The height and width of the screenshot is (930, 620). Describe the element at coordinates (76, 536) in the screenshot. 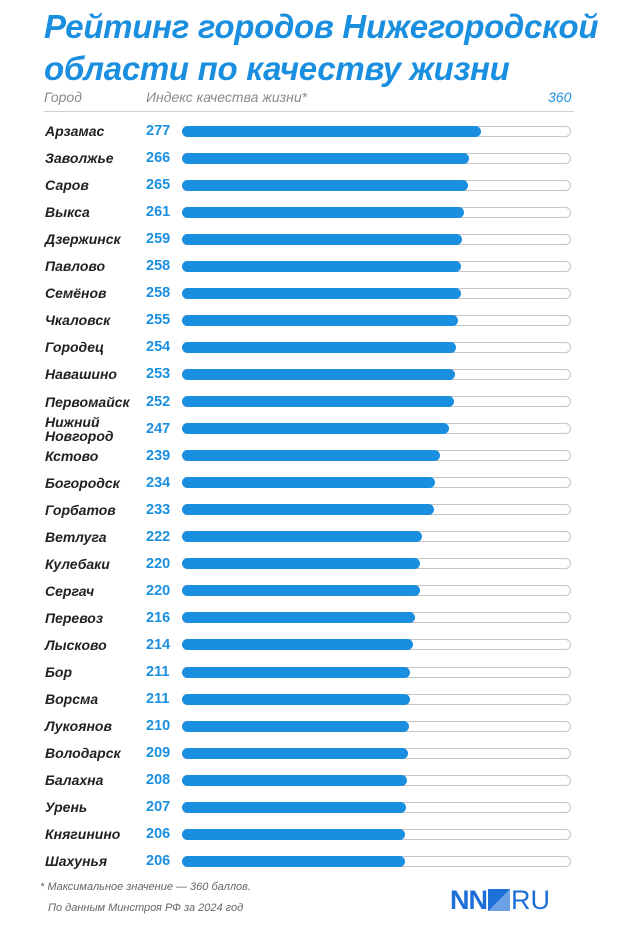

I see `city-label: Ветлуга` at that location.